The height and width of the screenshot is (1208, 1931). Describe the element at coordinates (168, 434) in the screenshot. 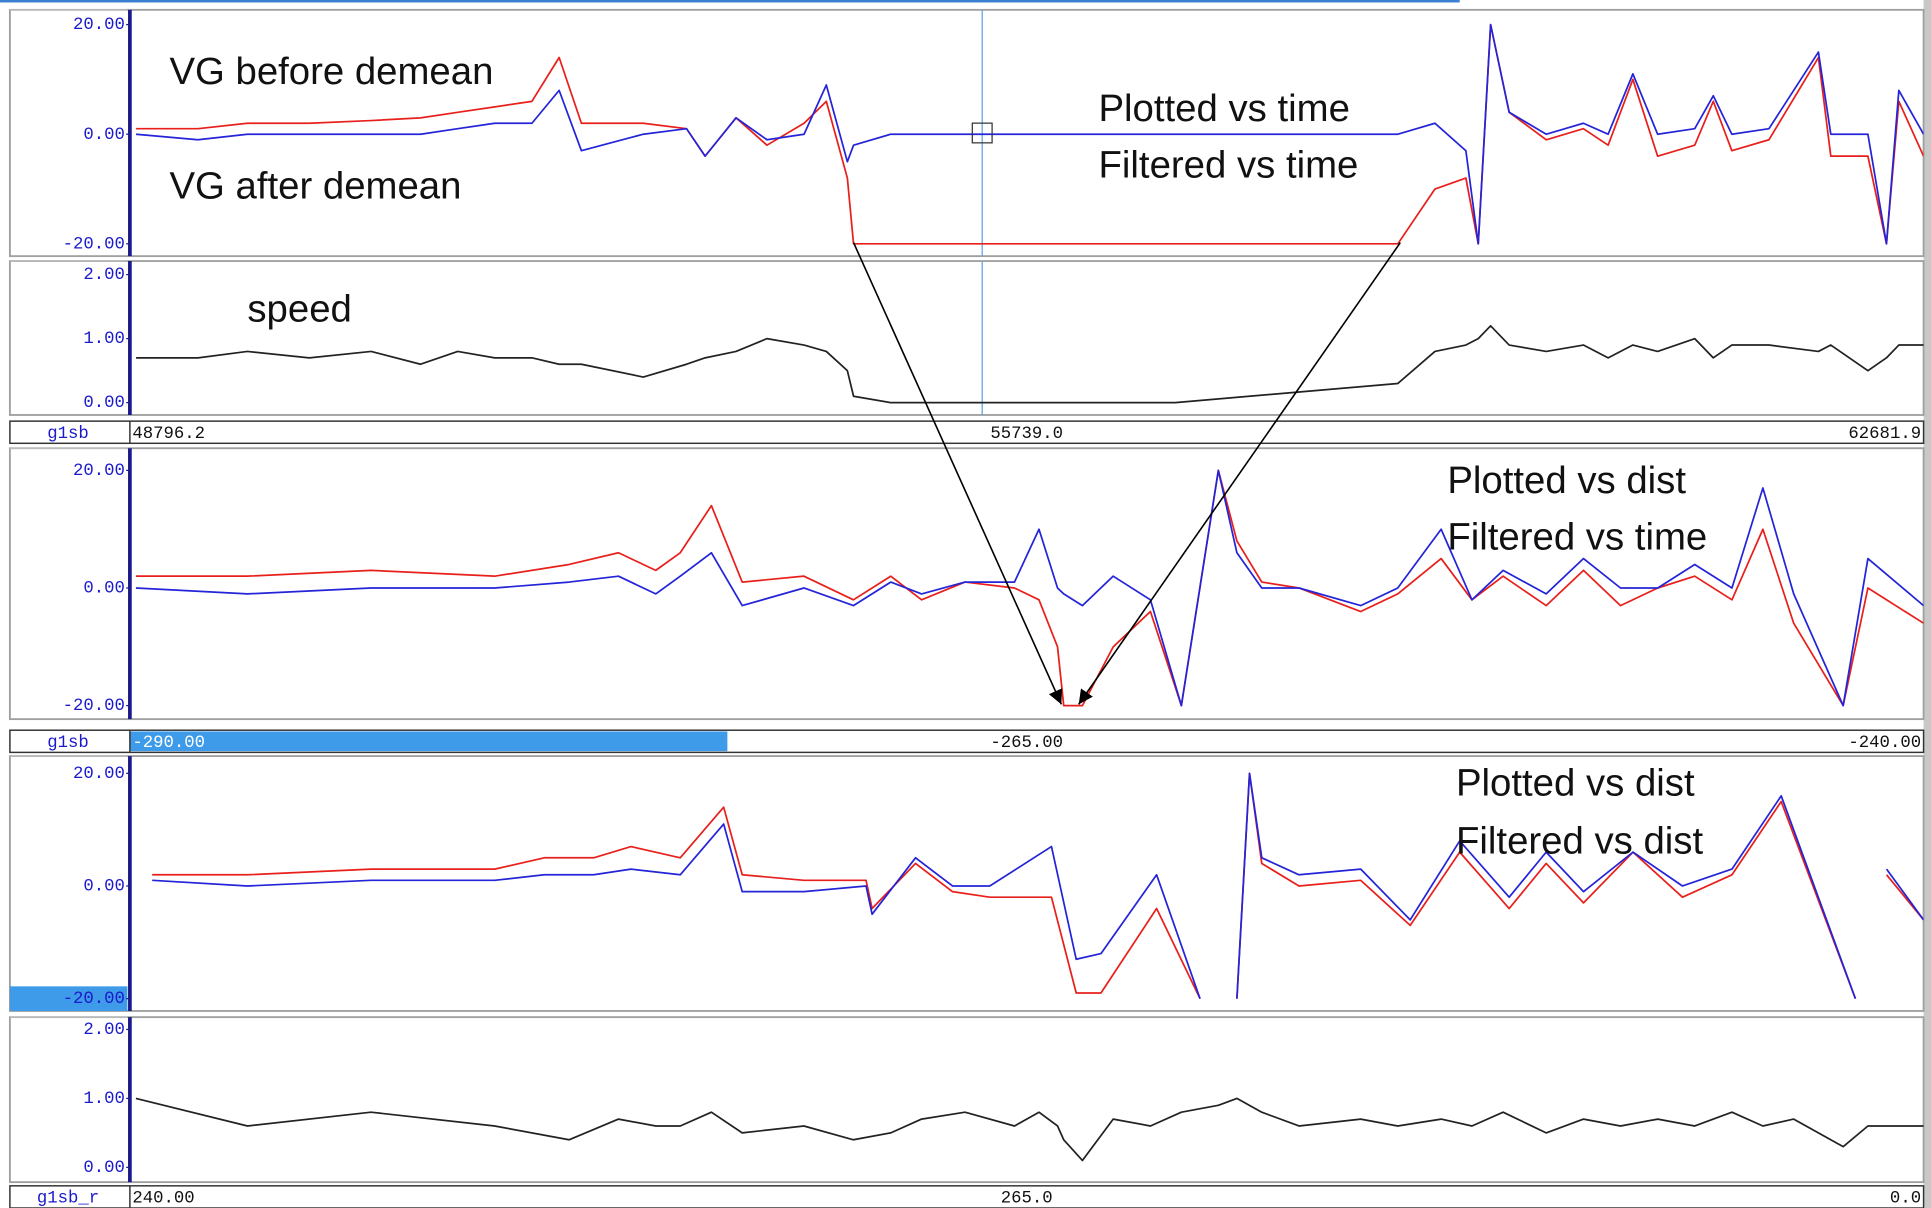

I see `axis-value-label: 48796.2` at that location.